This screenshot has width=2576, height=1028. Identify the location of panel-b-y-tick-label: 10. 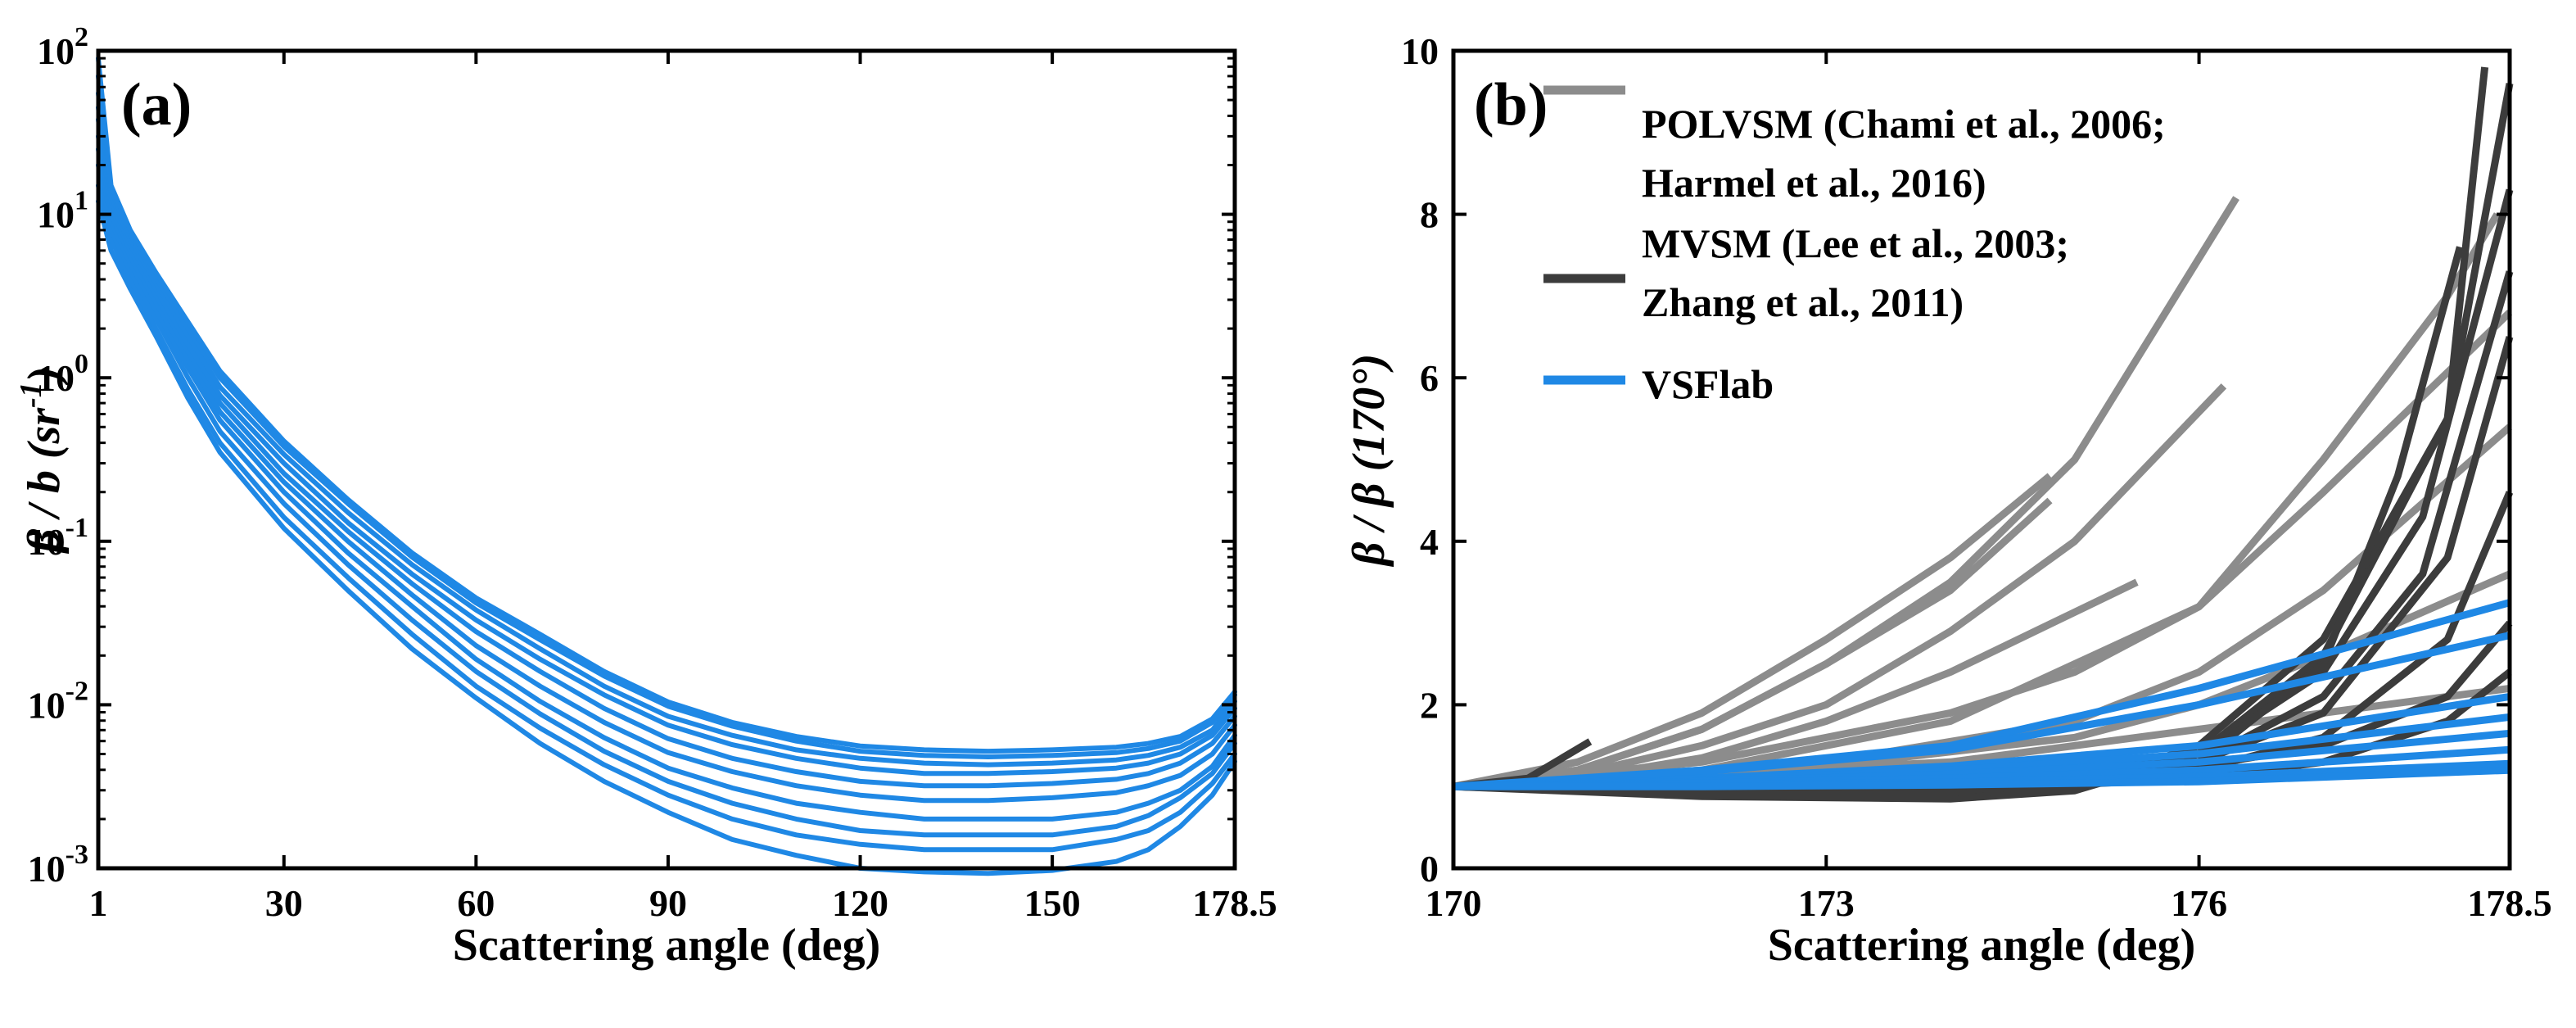
(1420, 51).